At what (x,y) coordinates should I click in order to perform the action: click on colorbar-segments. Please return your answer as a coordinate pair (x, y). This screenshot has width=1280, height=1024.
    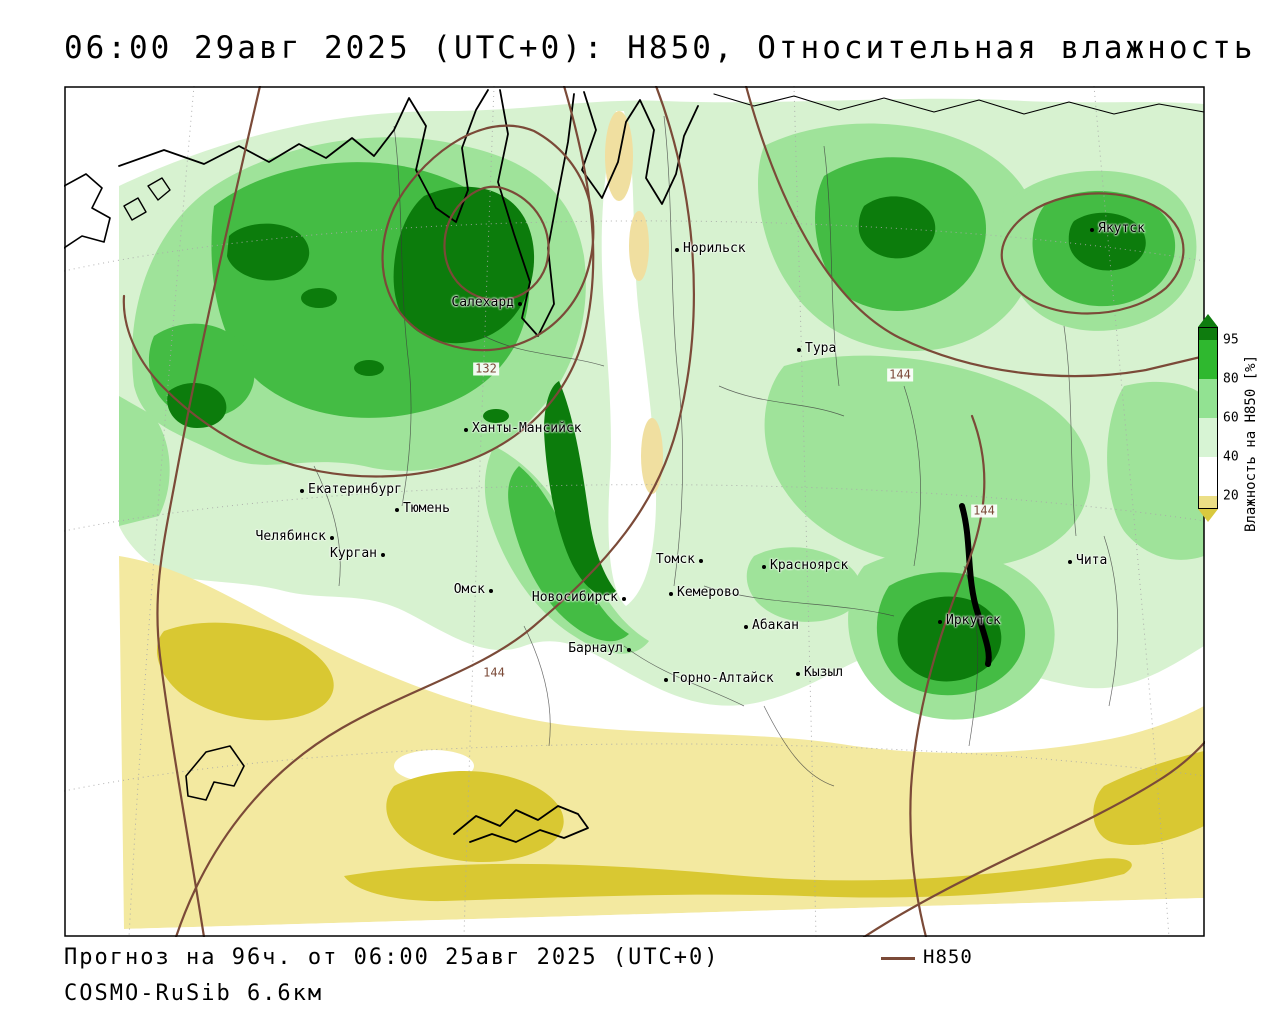
    Looking at the image, I should click on (1208, 418).